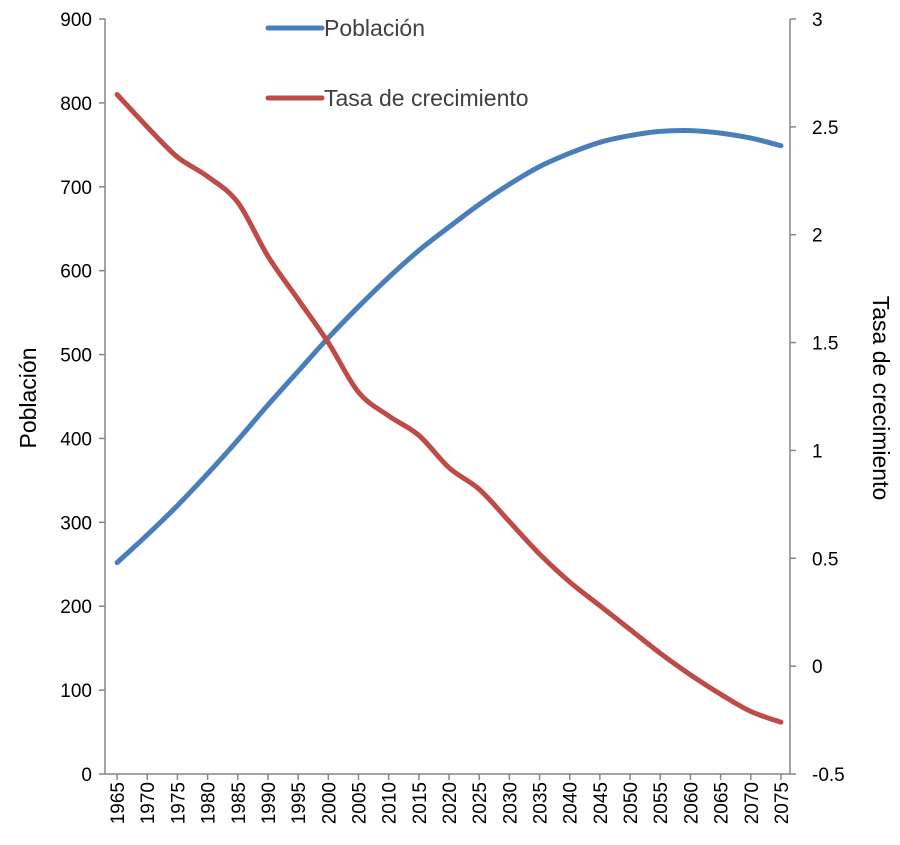 This screenshot has width=900, height=845. Describe the element at coordinates (239, 803) in the screenshot. I see `x-tick-label: 1985` at that location.